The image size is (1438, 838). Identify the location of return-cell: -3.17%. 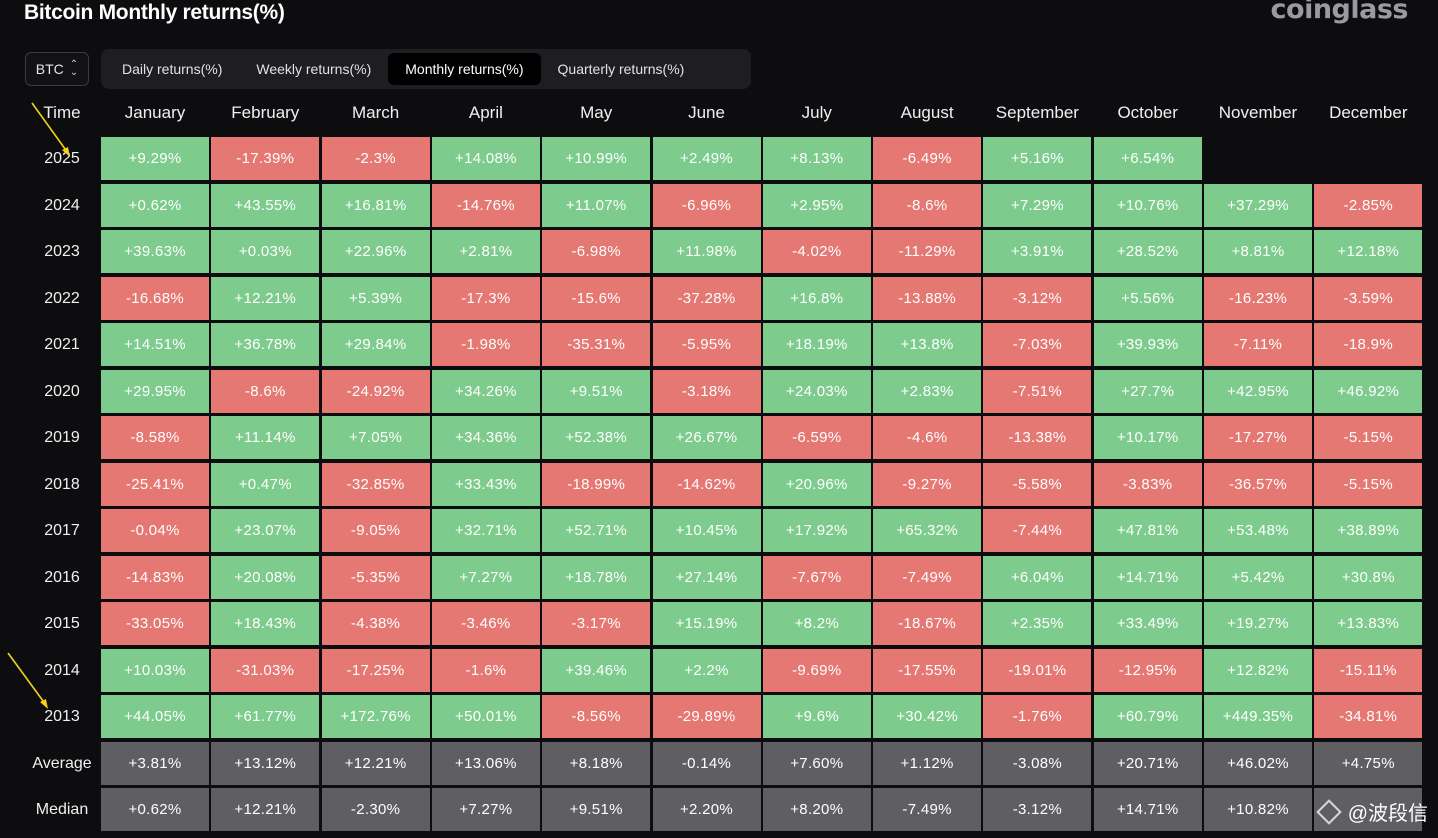
(596, 623).